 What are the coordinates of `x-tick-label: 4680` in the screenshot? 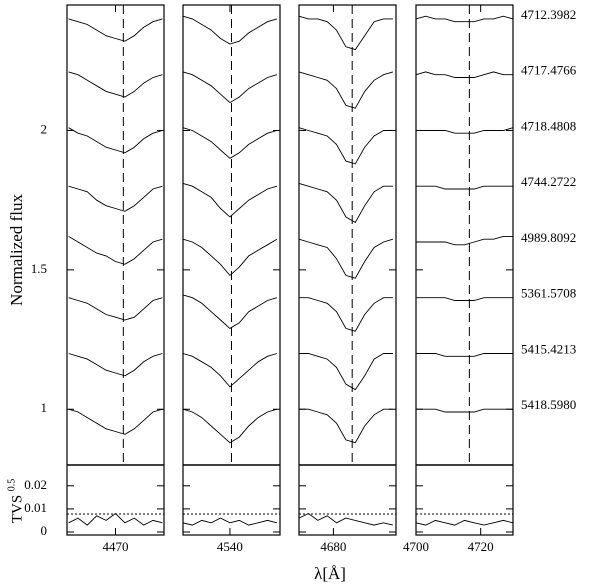 It's located at (333, 546).